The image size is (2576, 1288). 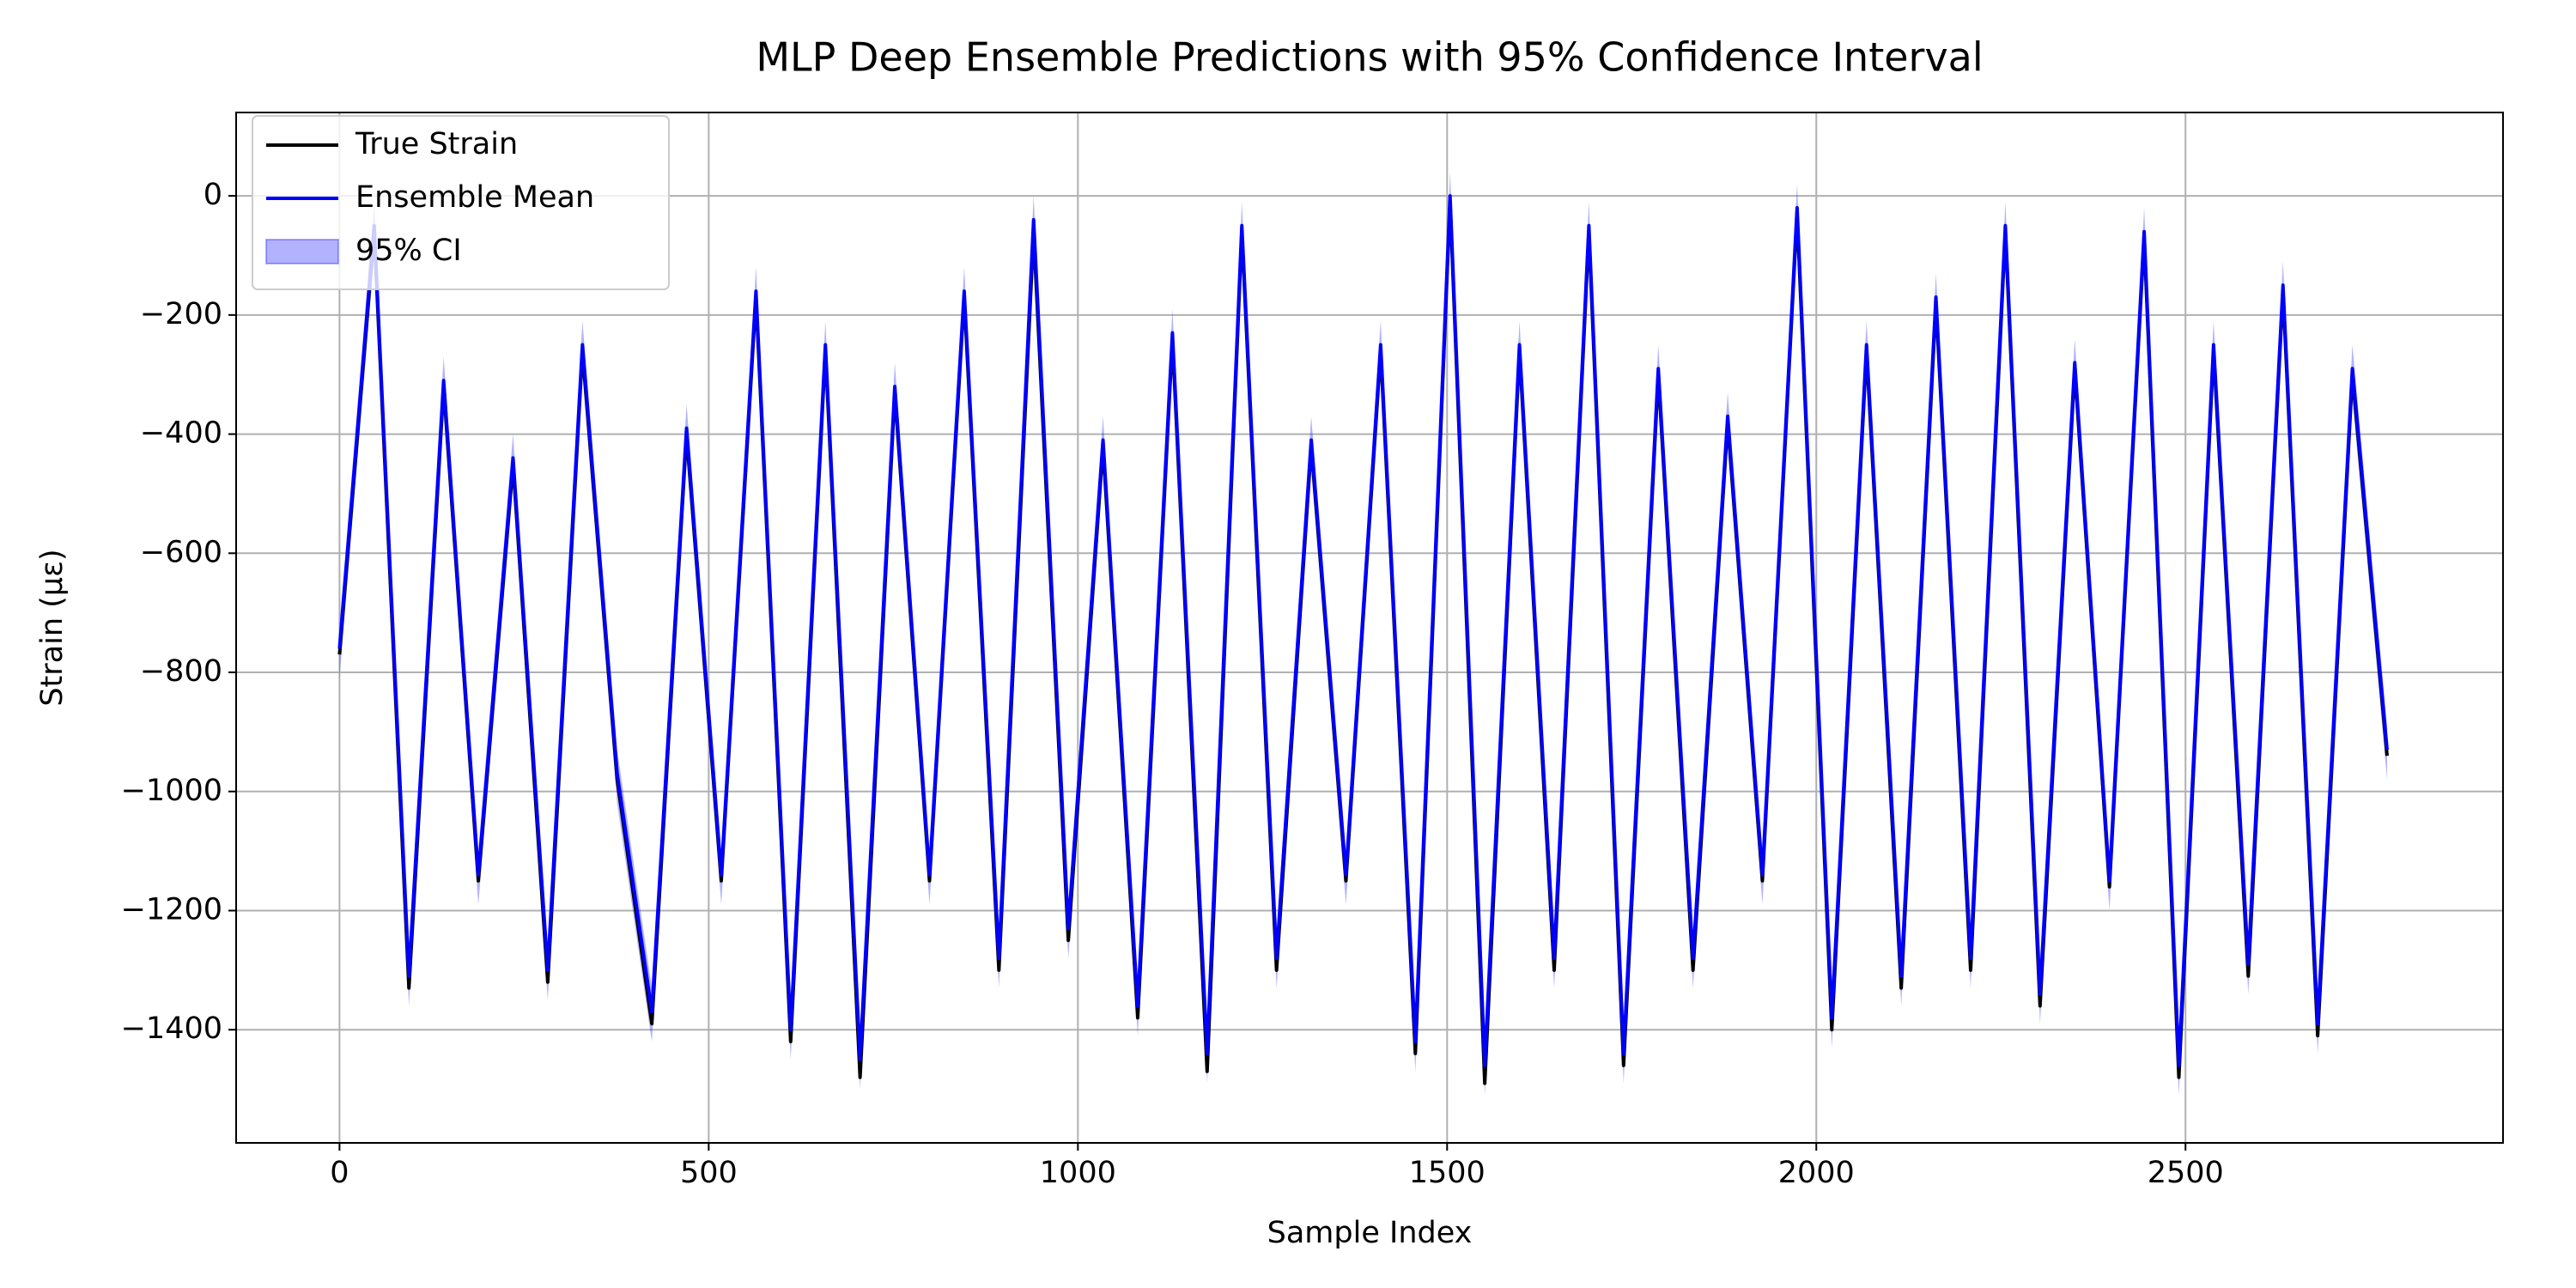 I want to click on x-tick-label: 1500, so click(x=1447, y=1173).